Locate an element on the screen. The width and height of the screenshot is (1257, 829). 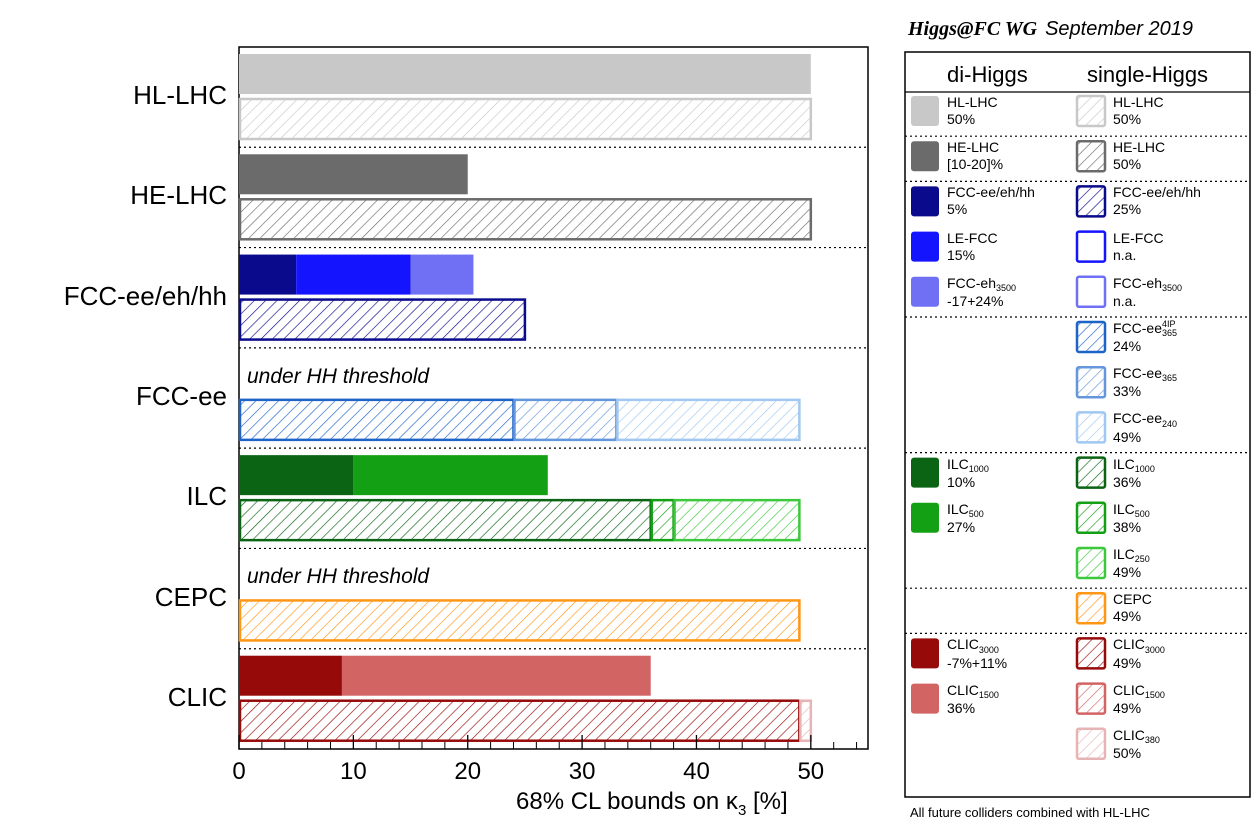
x-tick-label: 0 is located at coordinates (239, 771).